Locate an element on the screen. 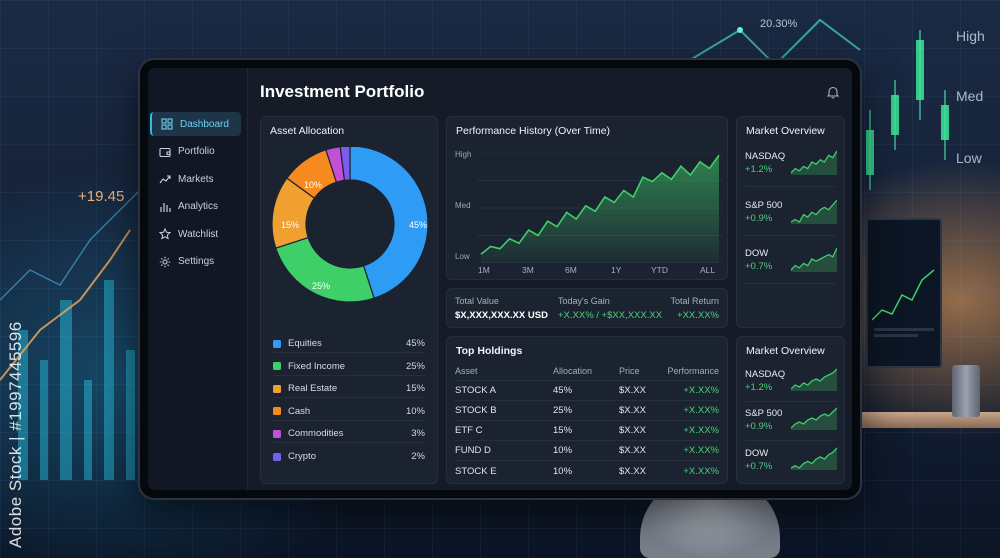  market-change-nasdaq: +1.2% is located at coordinates (759, 169).